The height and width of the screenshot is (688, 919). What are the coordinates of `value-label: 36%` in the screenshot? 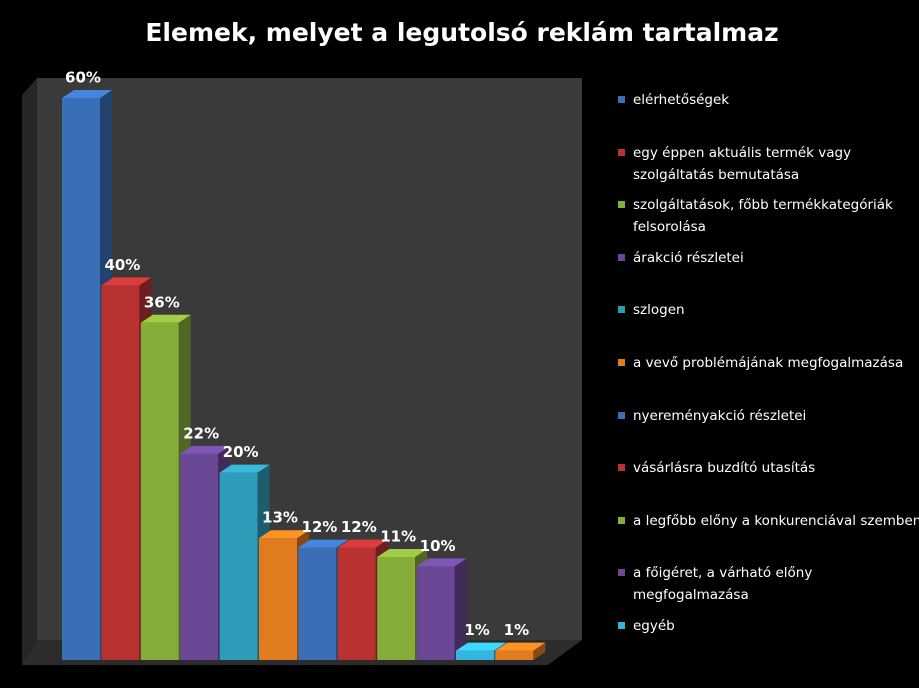 It's located at (162, 302).